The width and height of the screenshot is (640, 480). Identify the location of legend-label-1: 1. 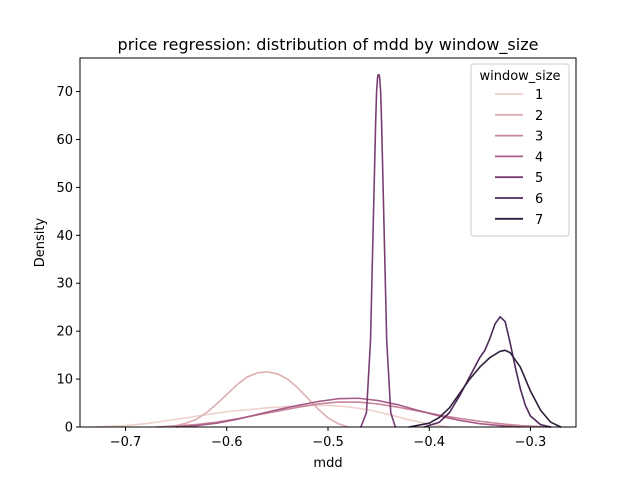
(539, 95).